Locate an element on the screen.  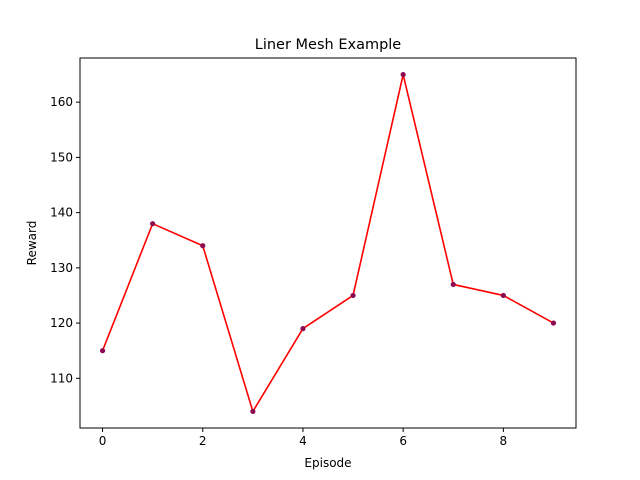
y-tick-label: 140 is located at coordinates (61, 213).